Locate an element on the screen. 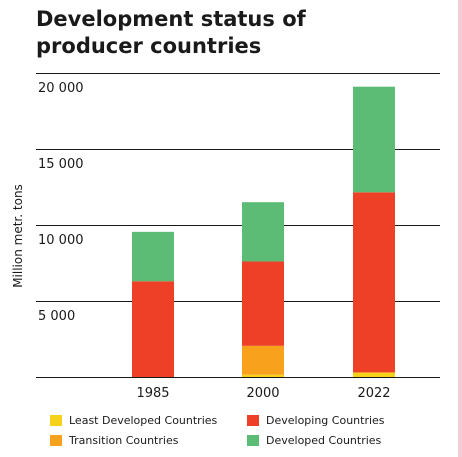  x-tick-label: 2000 is located at coordinates (262, 393).